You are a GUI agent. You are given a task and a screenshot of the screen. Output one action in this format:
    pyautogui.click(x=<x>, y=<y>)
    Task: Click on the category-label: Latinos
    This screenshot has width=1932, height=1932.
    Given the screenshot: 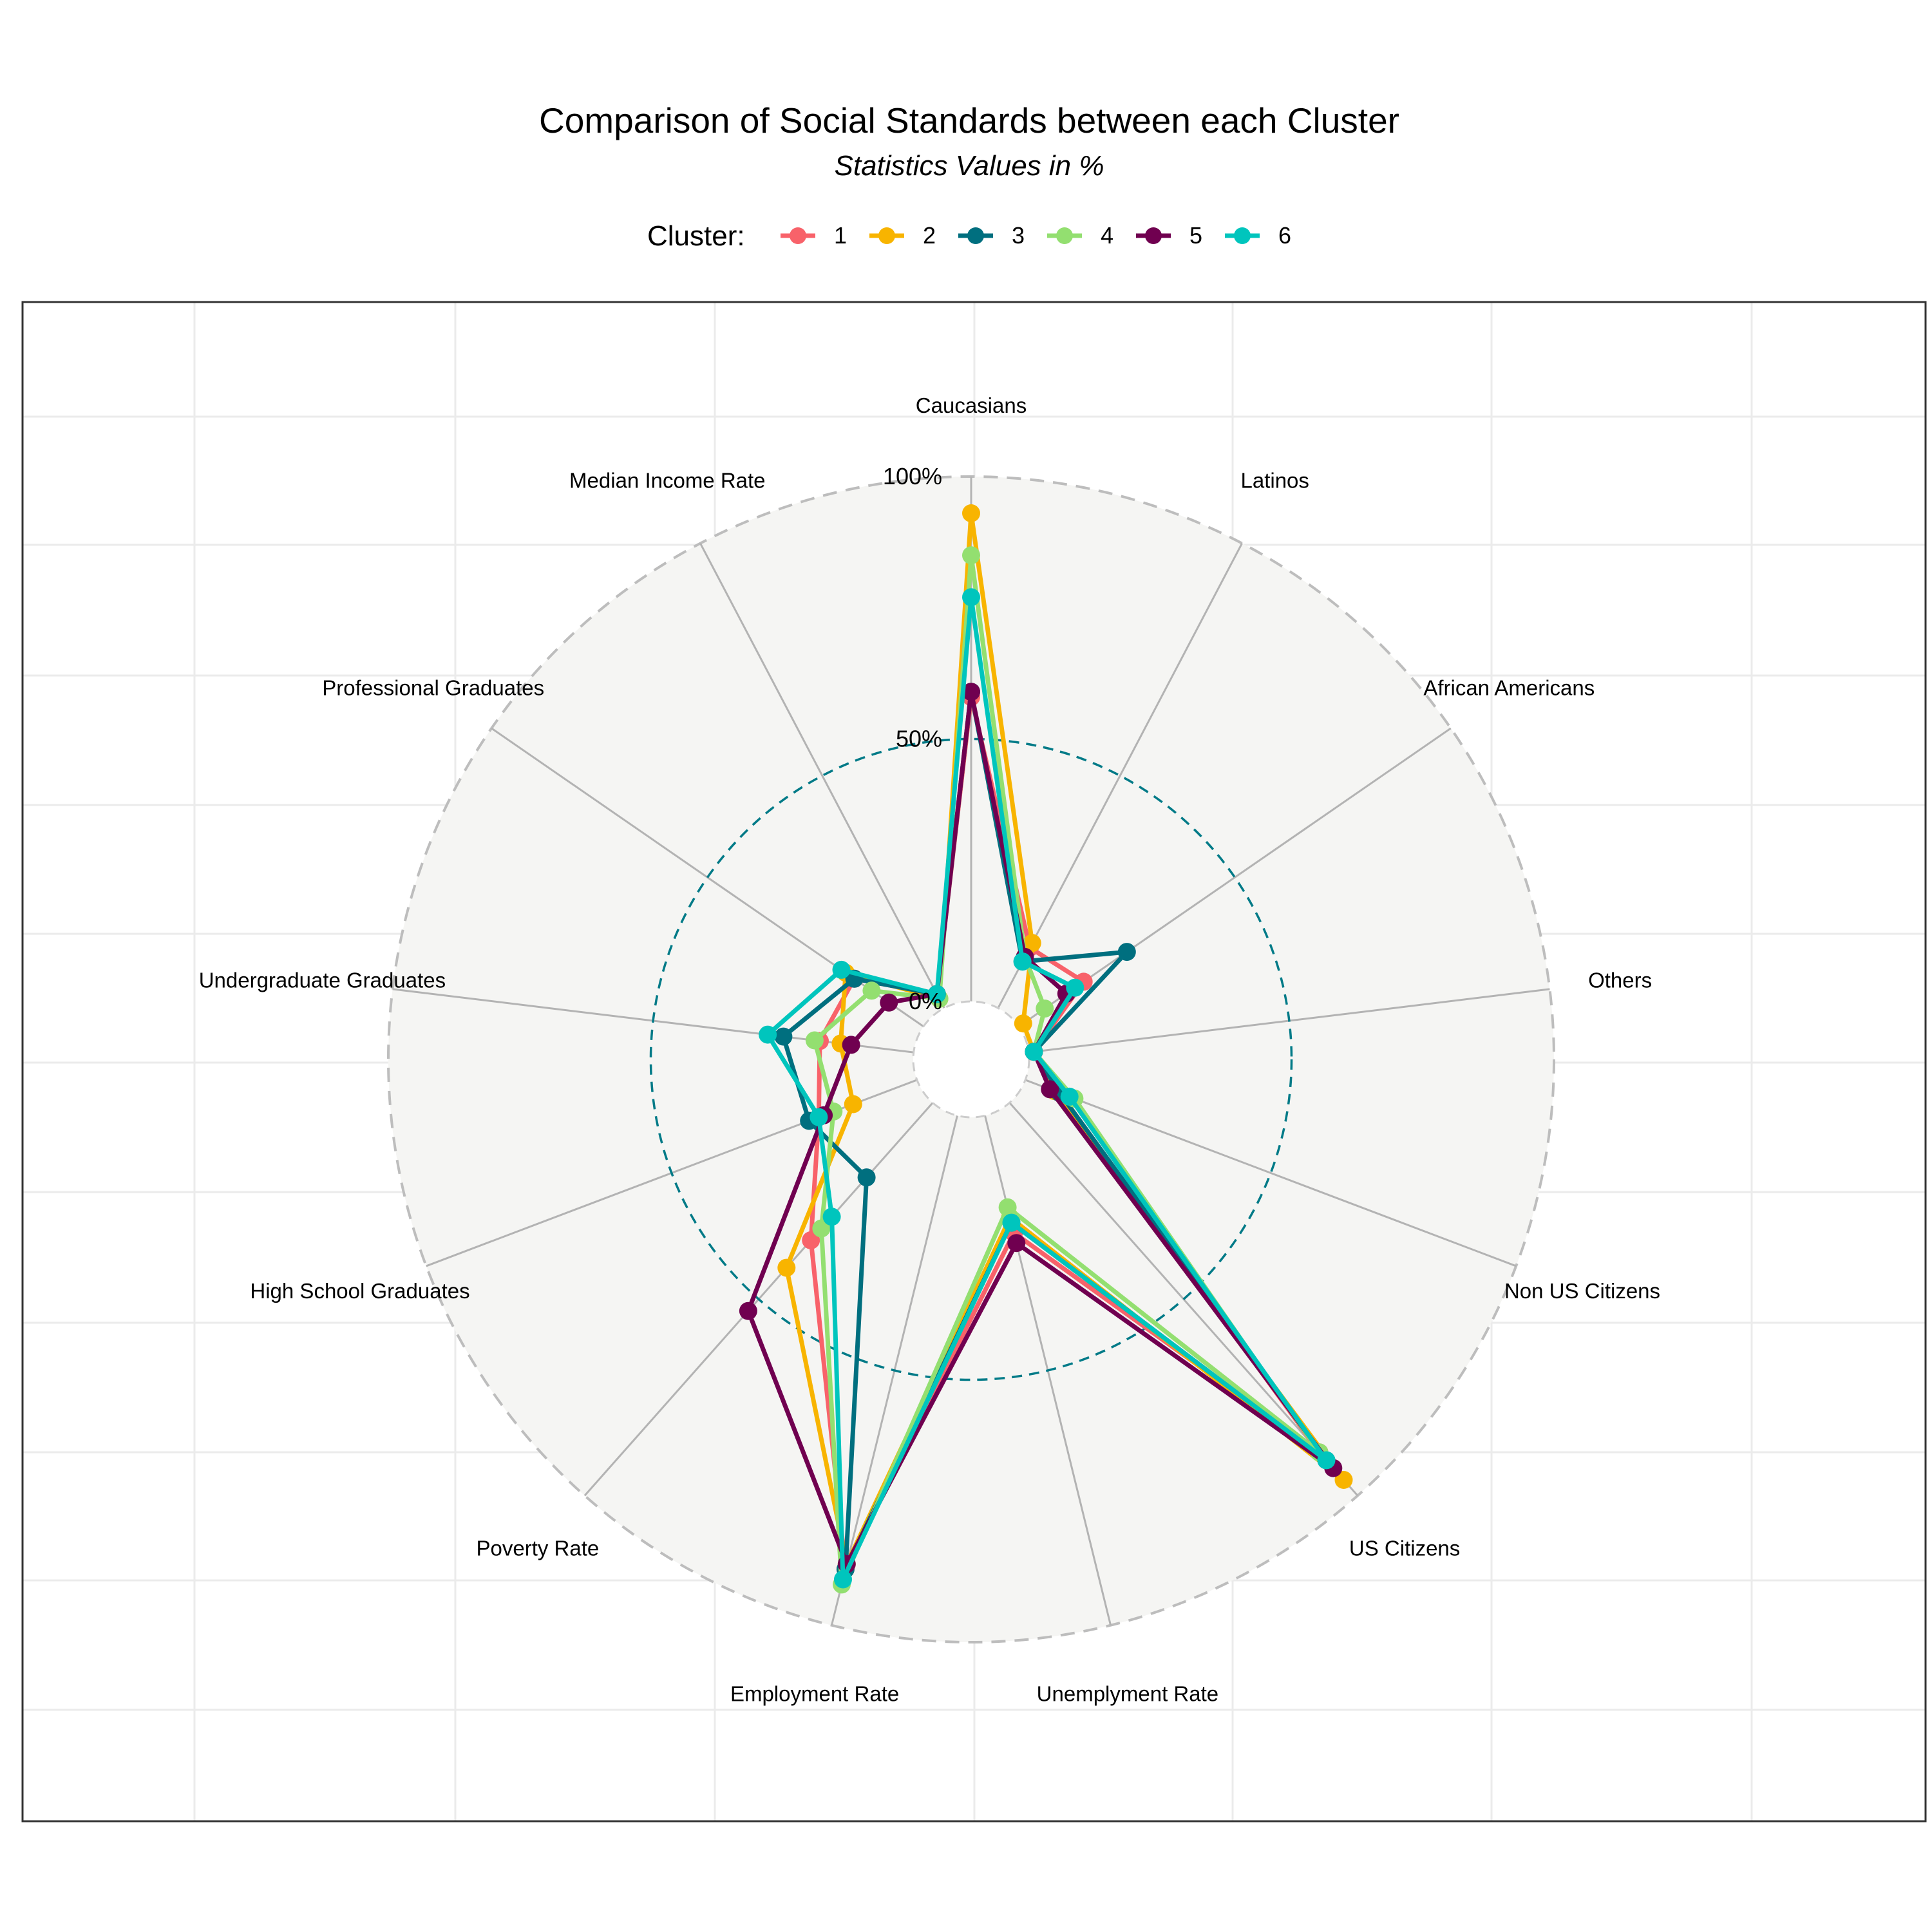 What is the action you would take?
    pyautogui.click(x=1274, y=480)
    